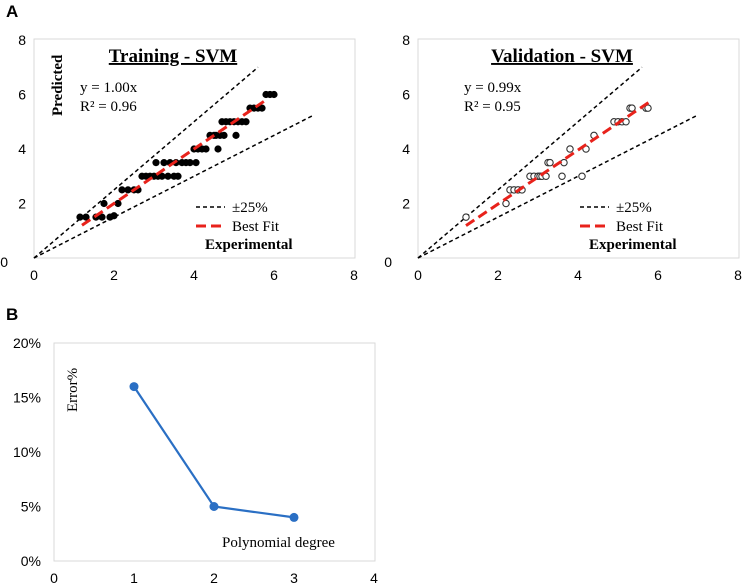 The image size is (754, 587). Describe the element at coordinates (114, 275) in the screenshot. I see `train-x-tick-label: 2` at that location.